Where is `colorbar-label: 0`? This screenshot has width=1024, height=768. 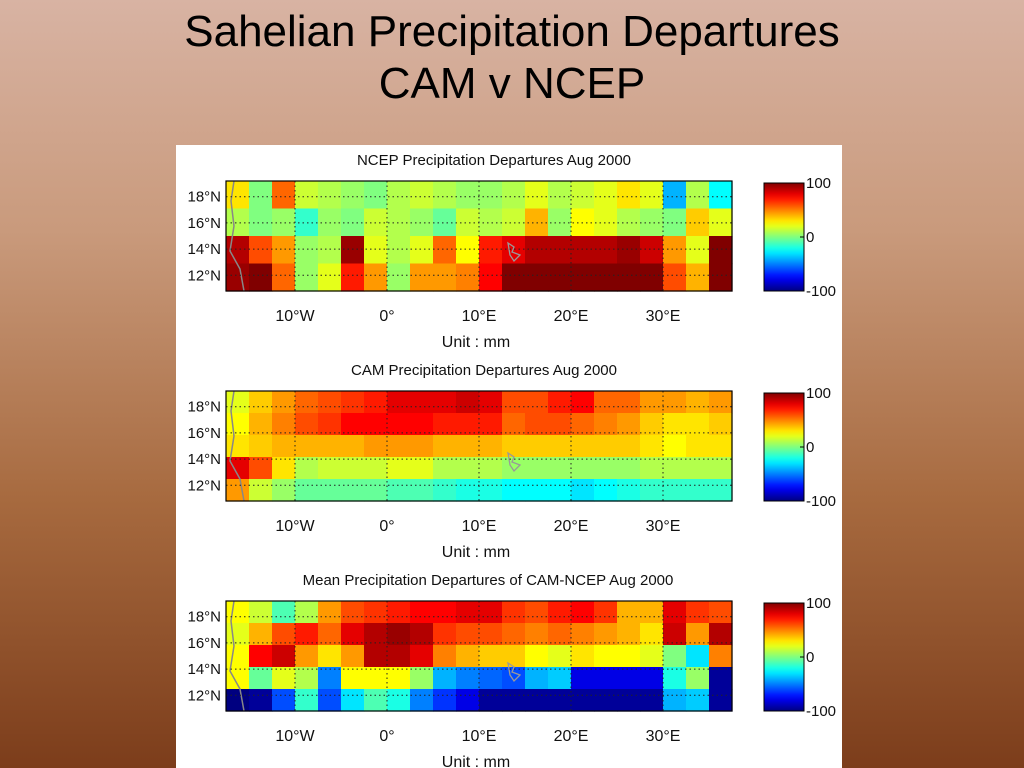
colorbar-label: 0 is located at coordinates (810, 447).